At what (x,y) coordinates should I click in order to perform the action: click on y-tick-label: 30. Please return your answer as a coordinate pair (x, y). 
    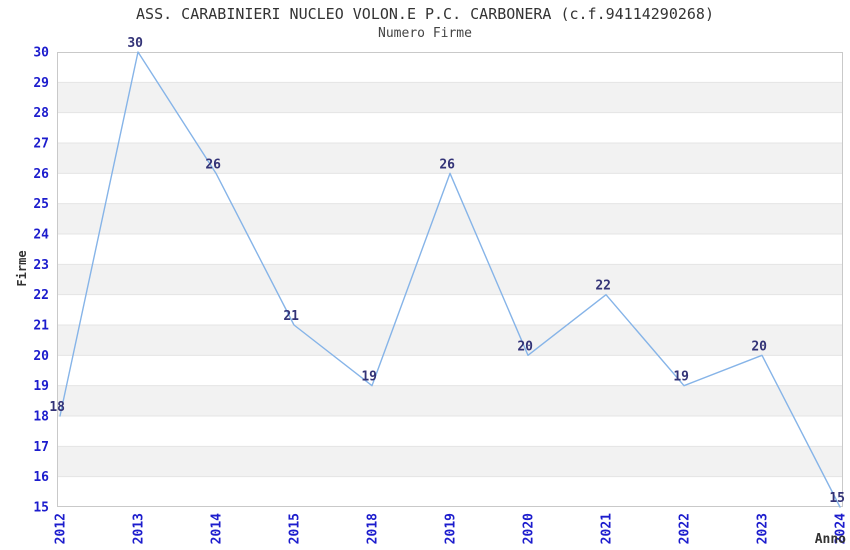
    Looking at the image, I should click on (41, 53).